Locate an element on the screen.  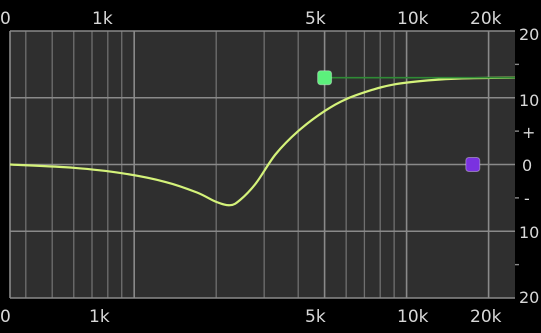
db-label-plus-10: 10 is located at coordinates (529, 100).